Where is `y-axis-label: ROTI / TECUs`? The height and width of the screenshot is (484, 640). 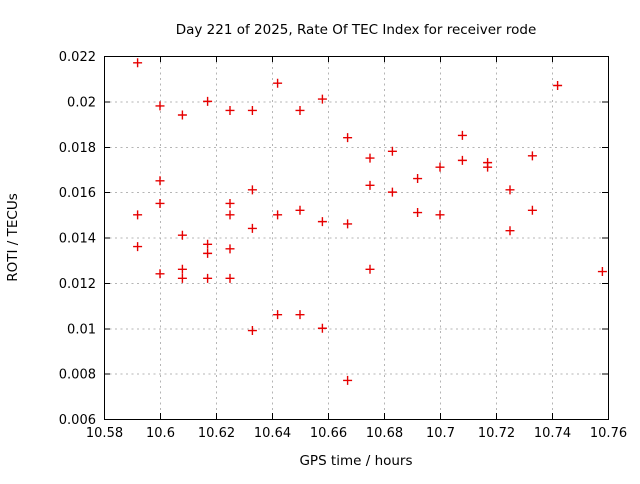
y-axis-label: ROTI / TECUs is located at coordinates (13, 237).